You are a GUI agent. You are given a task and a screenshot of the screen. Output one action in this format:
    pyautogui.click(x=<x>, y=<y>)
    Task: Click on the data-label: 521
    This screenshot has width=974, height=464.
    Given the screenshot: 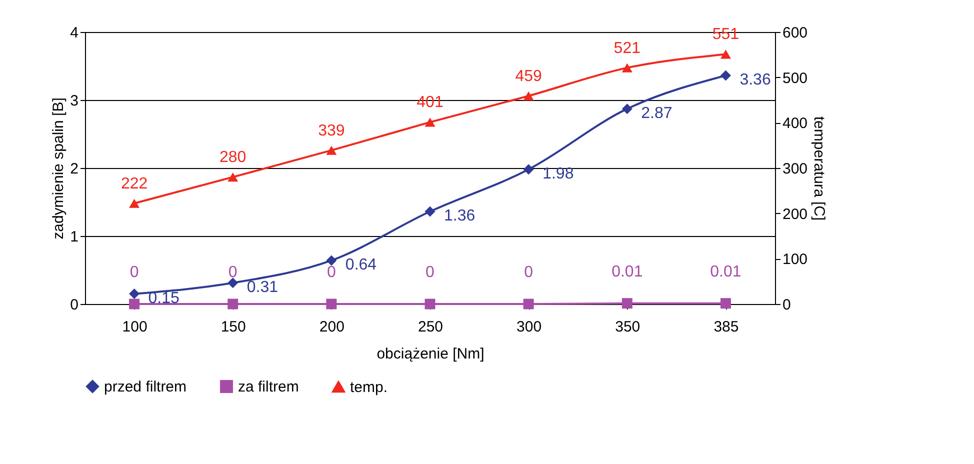 What is the action you would take?
    pyautogui.click(x=627, y=48)
    